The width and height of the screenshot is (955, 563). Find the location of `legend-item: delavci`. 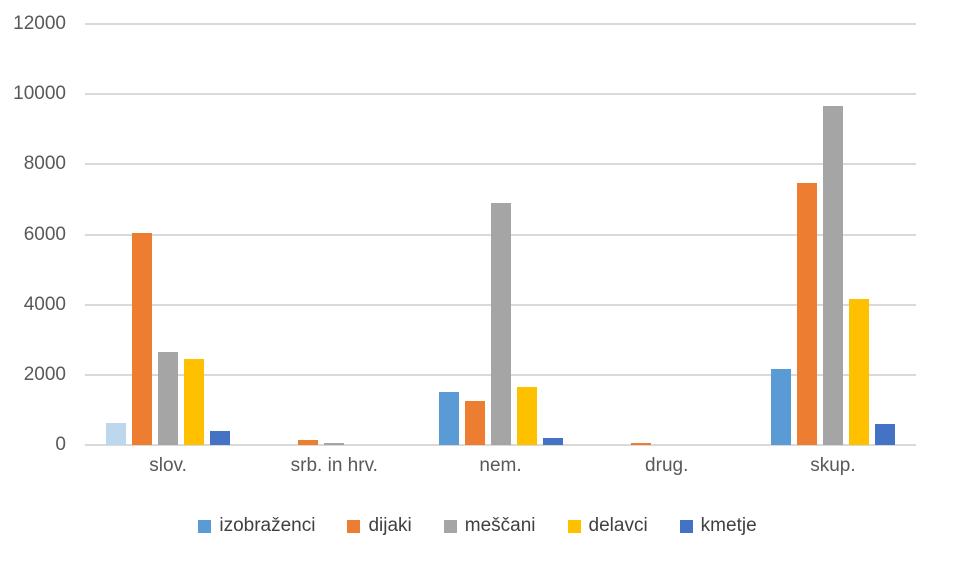

legend-item: delavci is located at coordinates (607, 526).